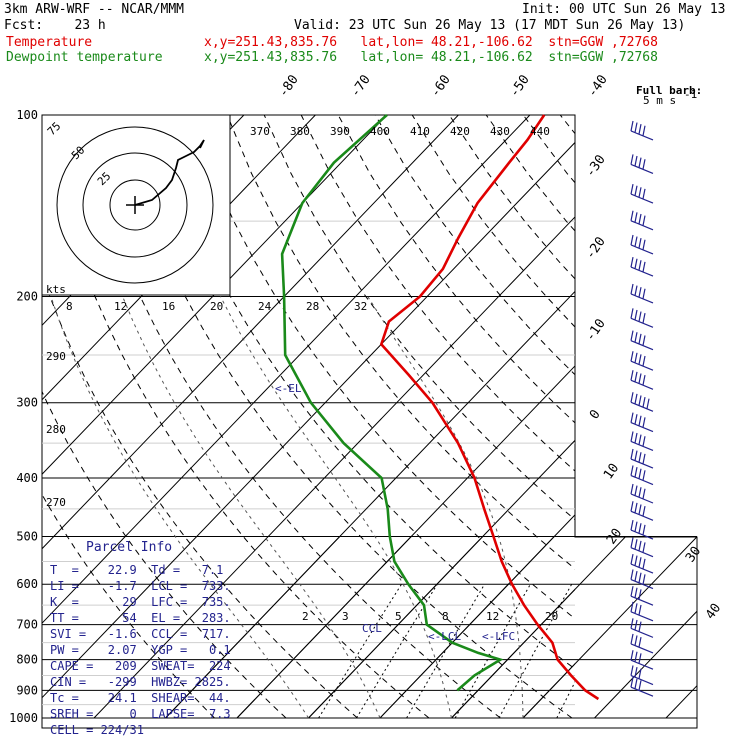 The width and height of the screenshot is (740, 740). I want to click on theta-tick-label: 440, so click(540, 131).